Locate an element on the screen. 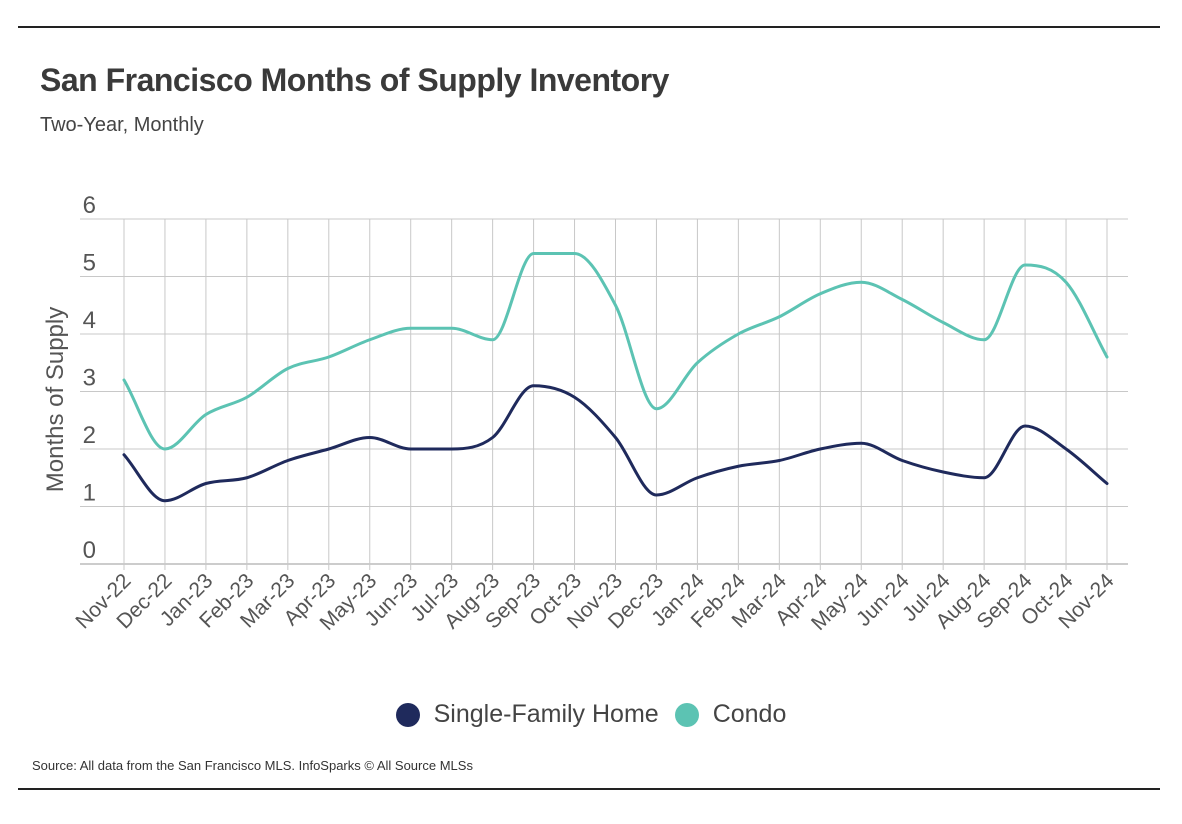 This screenshot has height=824, width=1182. y-axis-label: Months of Supply is located at coordinates (55, 399).